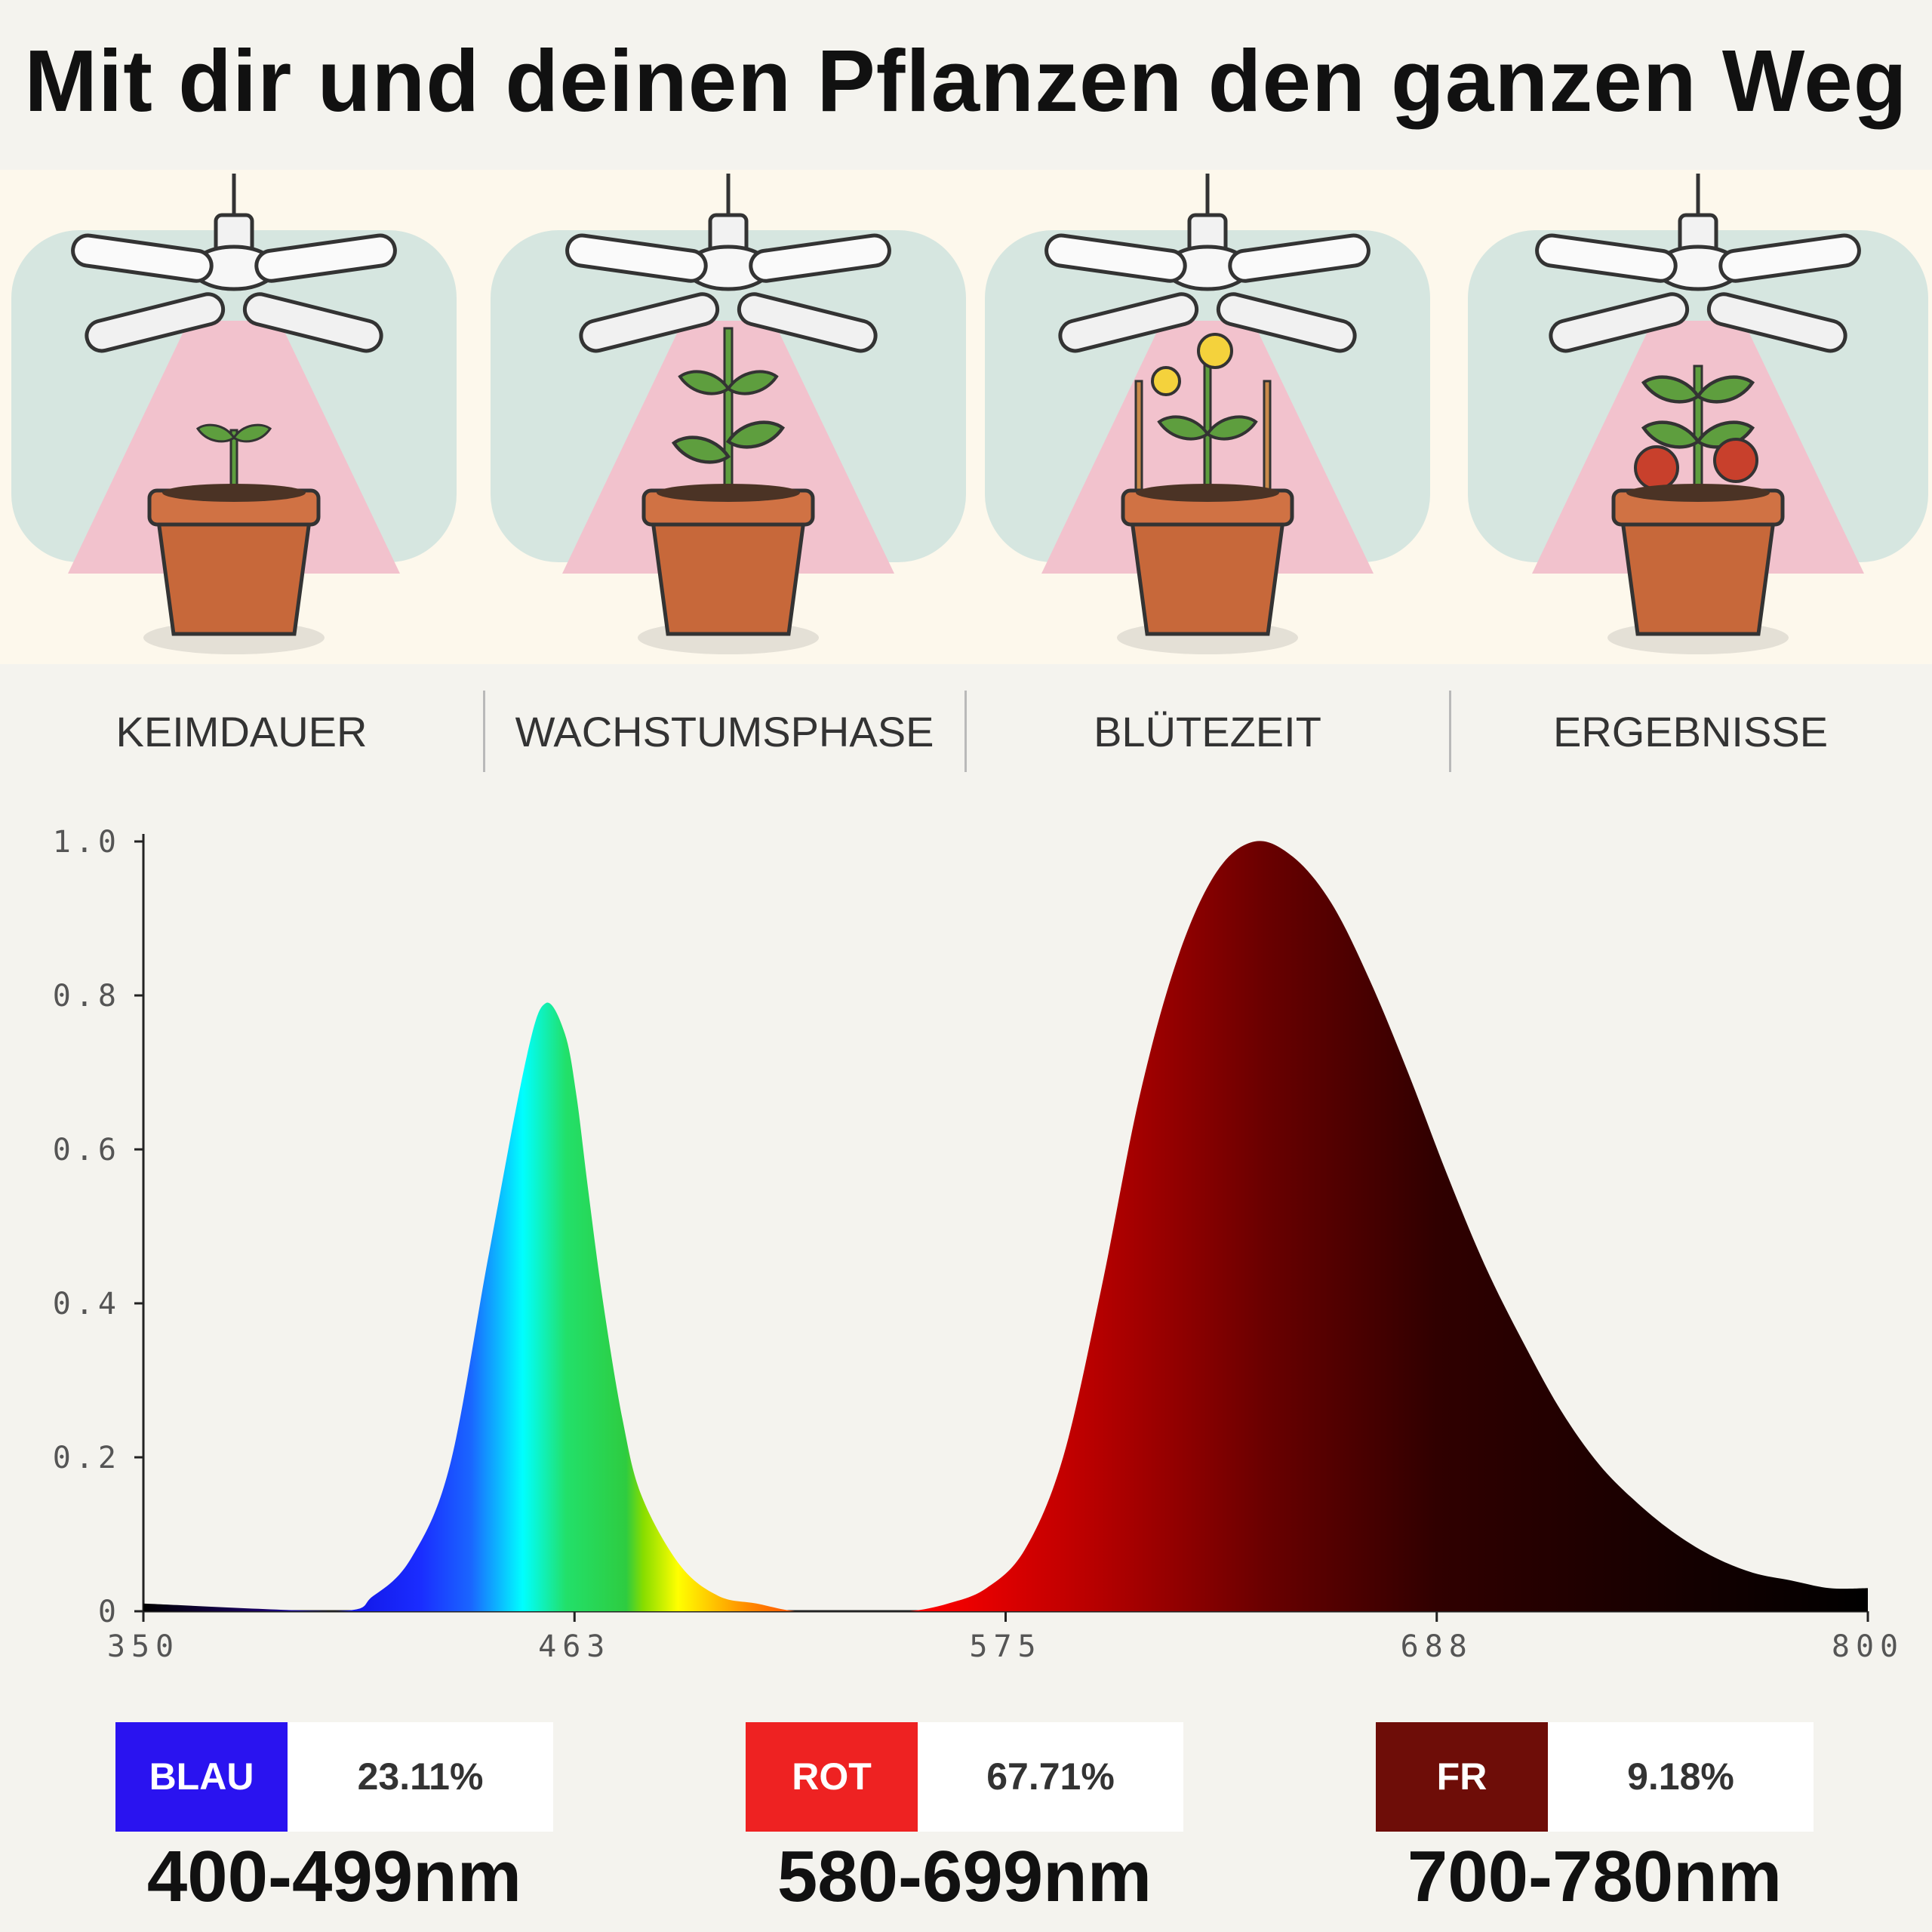  What do you see at coordinates (87, 1304) in the screenshot?
I see `y-tick-label: 0.4` at bounding box center [87, 1304].